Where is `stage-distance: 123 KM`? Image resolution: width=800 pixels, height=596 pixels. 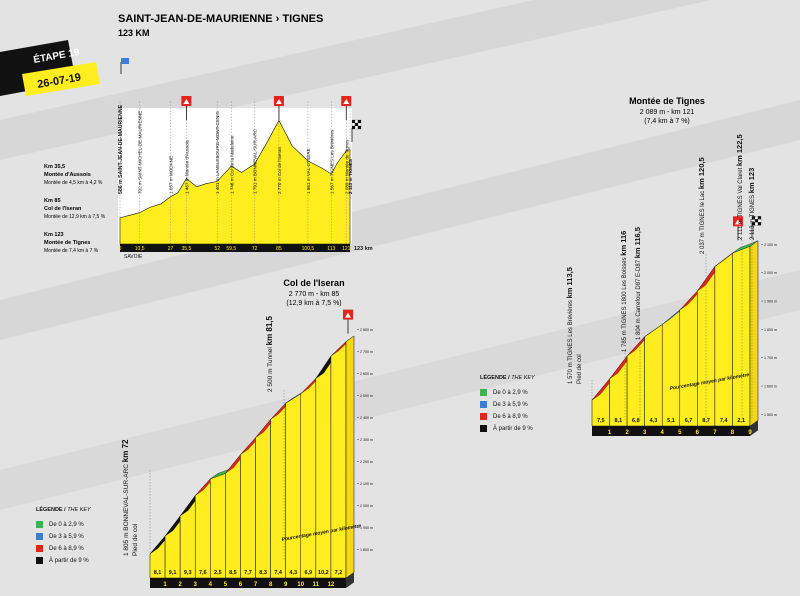 stage-distance: 123 KM is located at coordinates (134, 33).